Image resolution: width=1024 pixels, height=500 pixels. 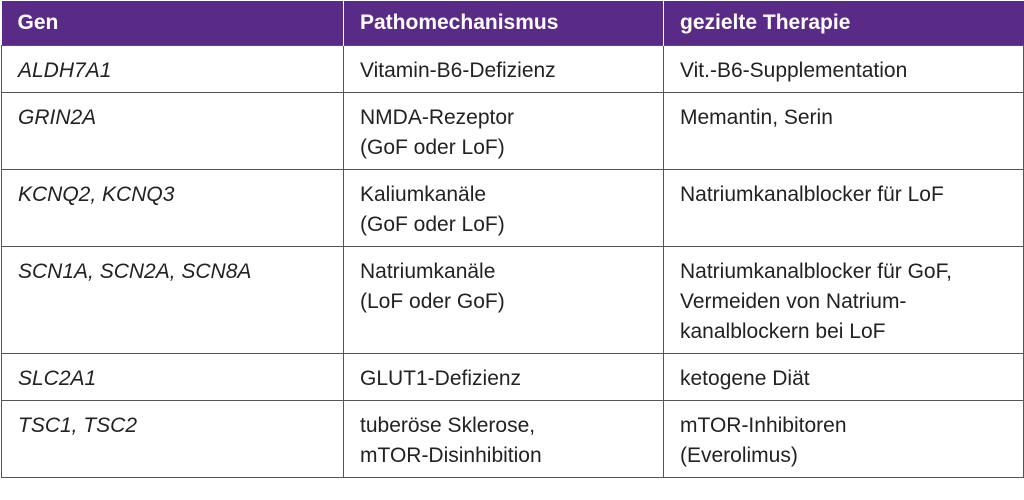 What do you see at coordinates (756, 117) in the screenshot?
I see `therapy-line: Memantin, Serin` at bounding box center [756, 117].